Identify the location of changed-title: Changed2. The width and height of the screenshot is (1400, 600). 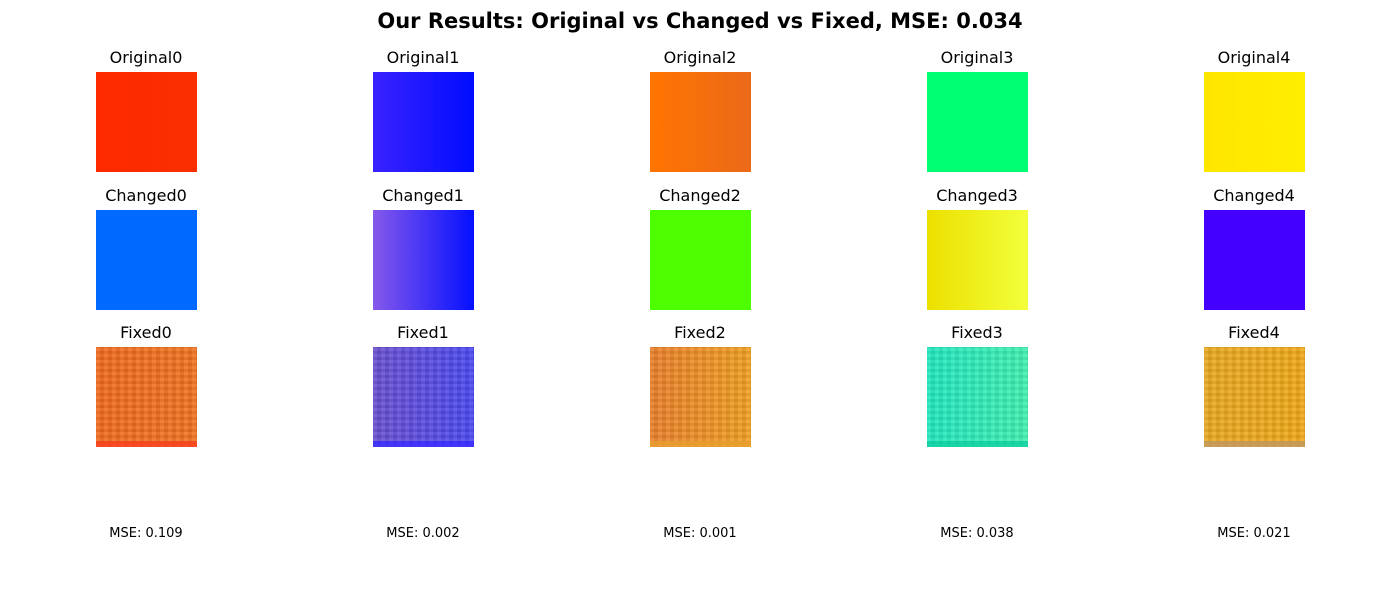
(700, 195).